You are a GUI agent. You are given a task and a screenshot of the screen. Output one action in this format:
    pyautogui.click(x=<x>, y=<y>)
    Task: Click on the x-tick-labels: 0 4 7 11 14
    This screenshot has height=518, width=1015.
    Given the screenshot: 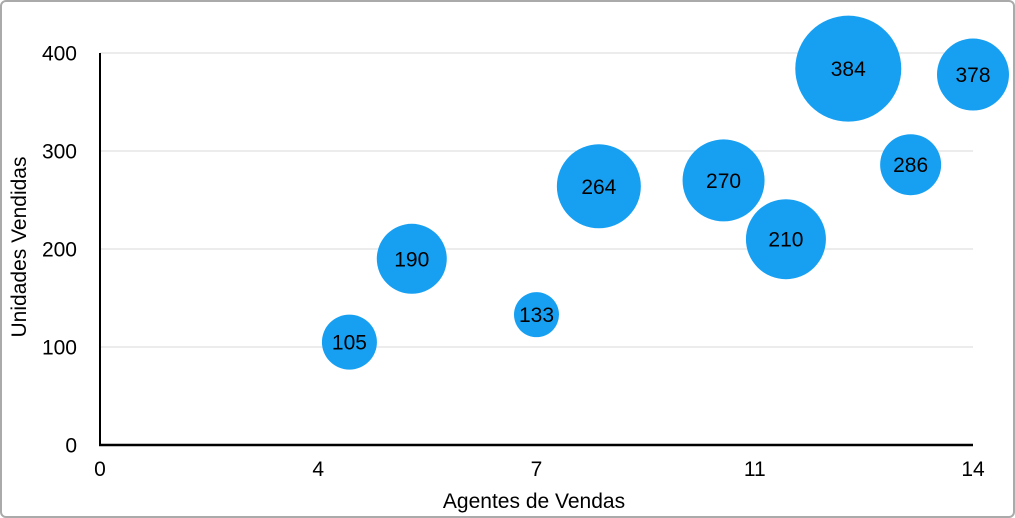 What is the action you would take?
    pyautogui.click(x=539, y=469)
    